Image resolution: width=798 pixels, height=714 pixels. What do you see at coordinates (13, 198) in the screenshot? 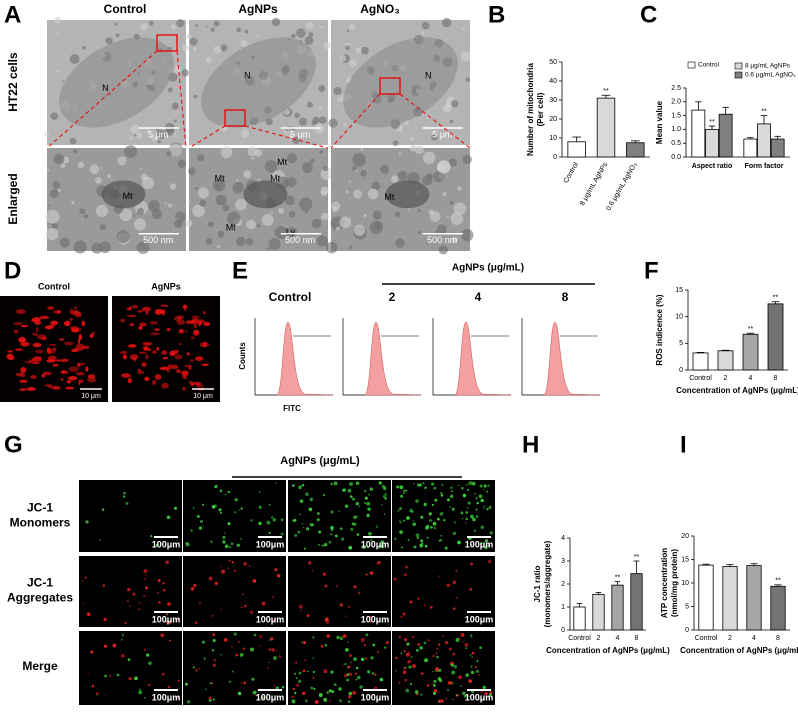
I see `row-header: Enlarged` at bounding box center [13, 198].